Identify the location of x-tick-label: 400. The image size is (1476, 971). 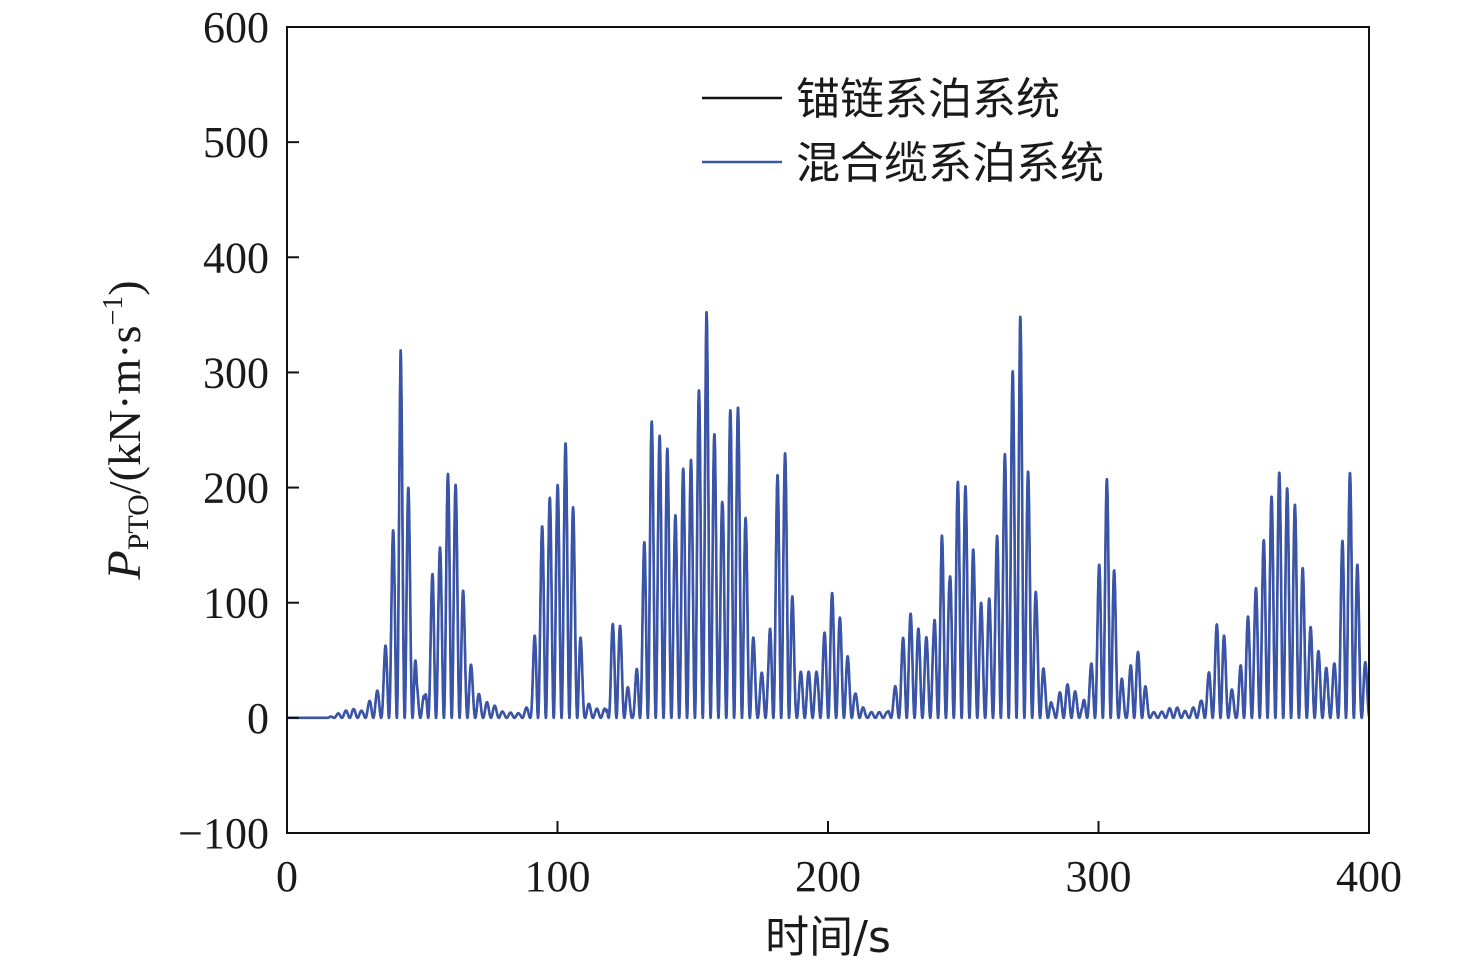
(1369, 876).